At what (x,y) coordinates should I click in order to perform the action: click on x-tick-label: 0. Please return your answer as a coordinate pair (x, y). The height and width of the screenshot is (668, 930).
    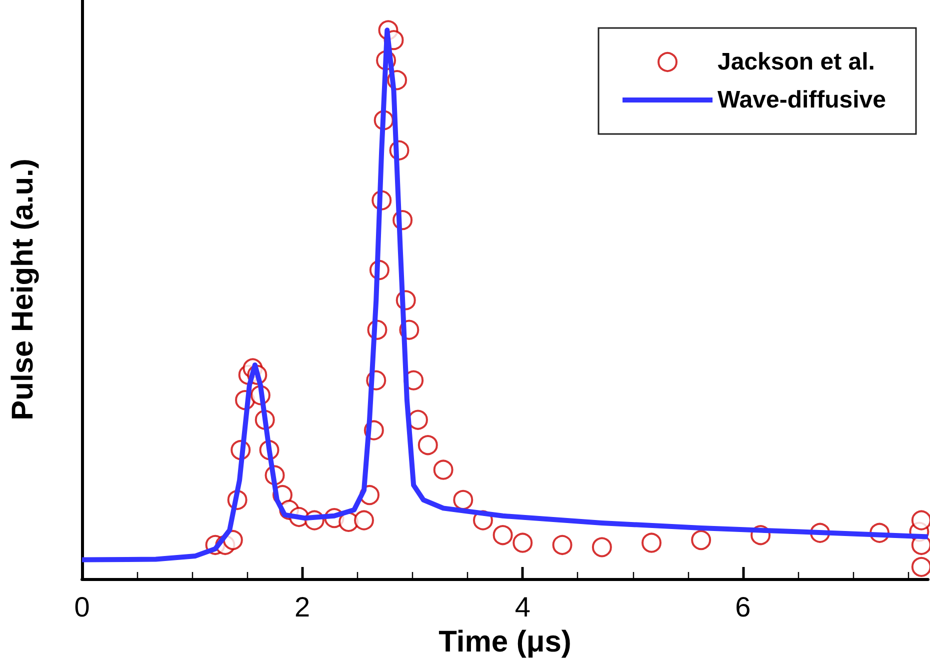
    Looking at the image, I should click on (82, 607).